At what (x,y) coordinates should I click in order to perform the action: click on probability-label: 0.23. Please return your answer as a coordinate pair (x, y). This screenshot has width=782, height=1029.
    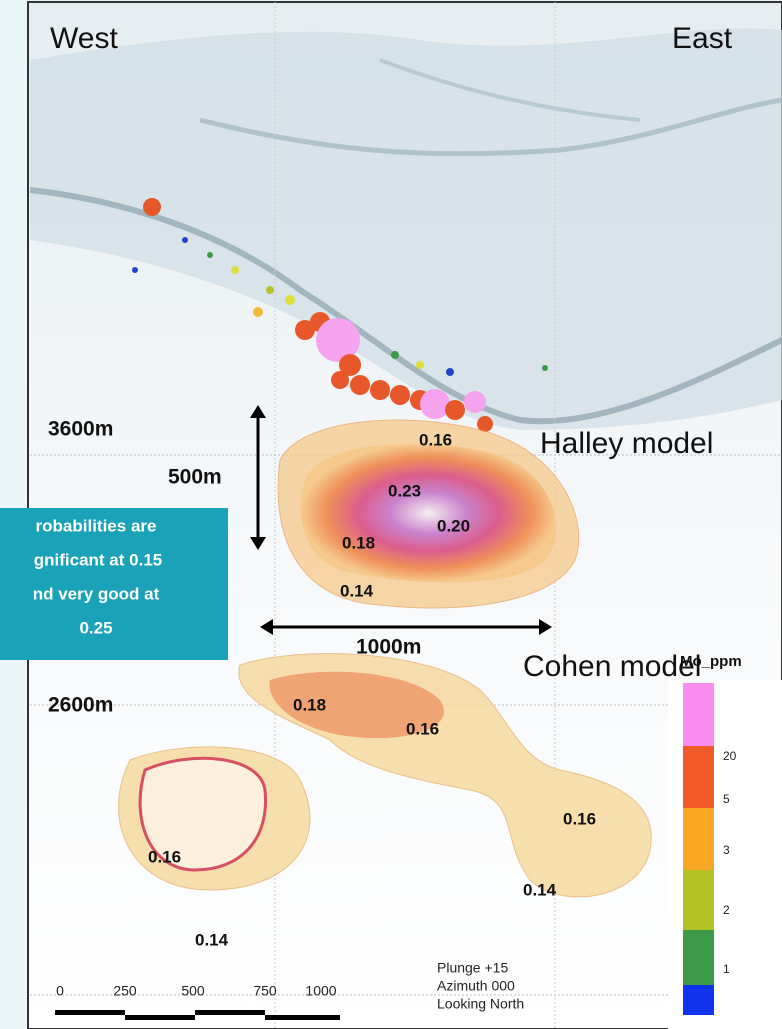
    Looking at the image, I should click on (404, 490).